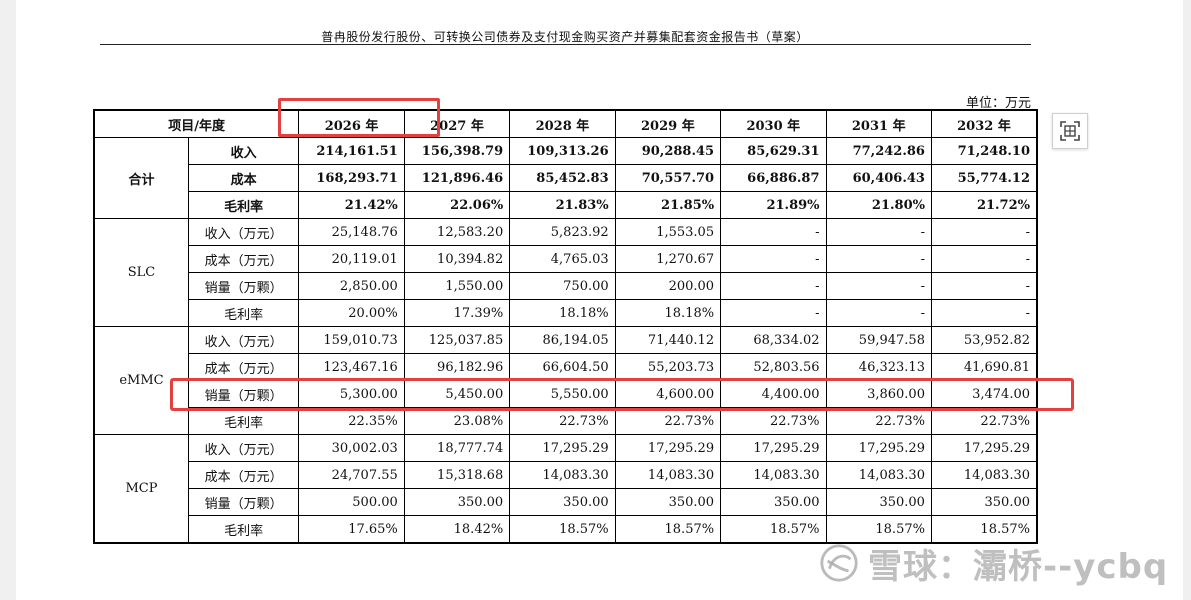 The height and width of the screenshot is (600, 1191). Describe the element at coordinates (457, 313) in the screenshot. I see `value-cell: 17.39%` at that location.